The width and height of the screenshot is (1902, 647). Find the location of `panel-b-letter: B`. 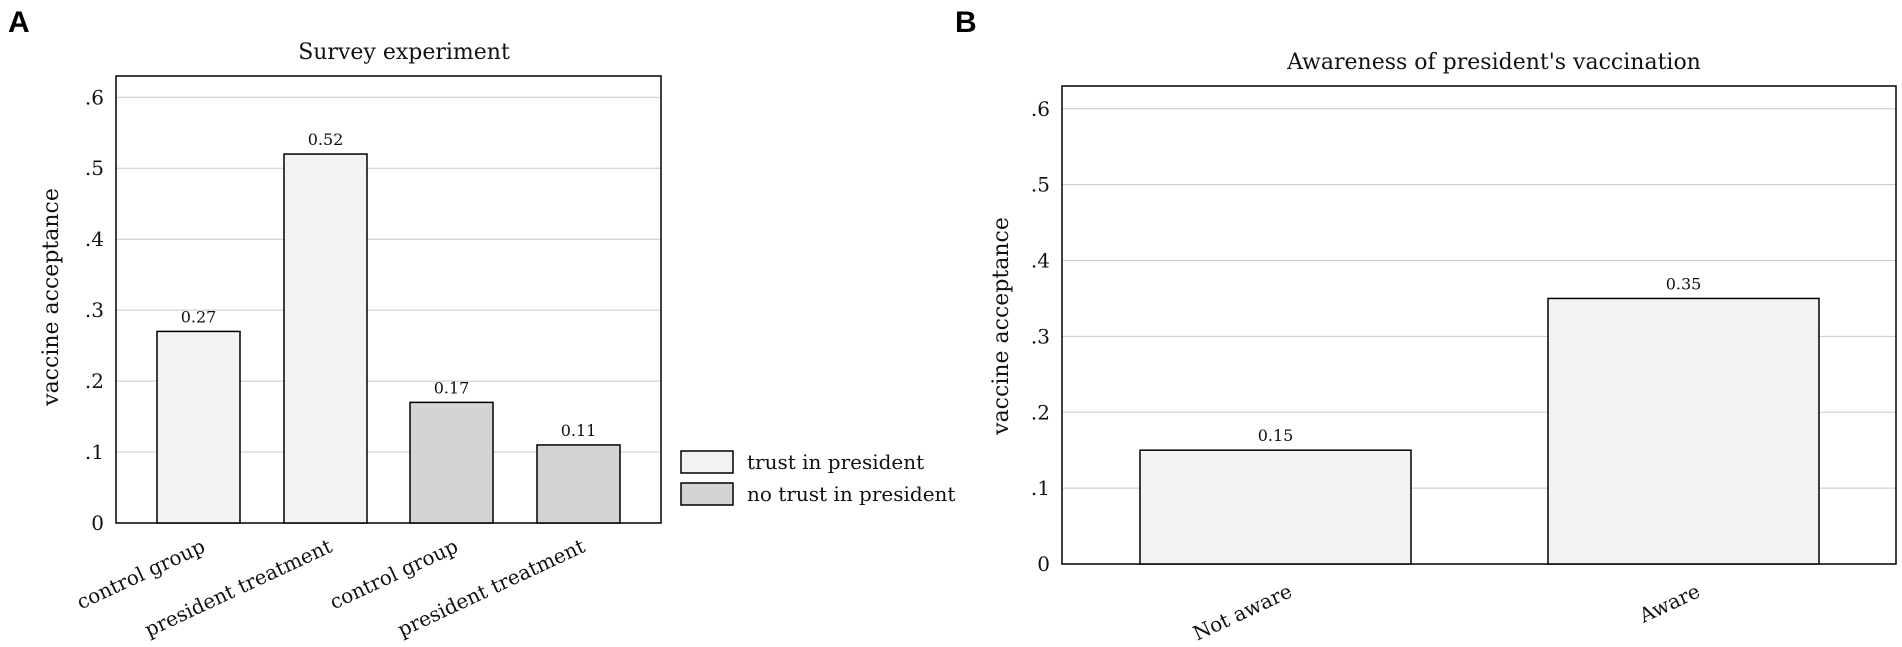

panel-b-letter: B is located at coordinates (966, 22).